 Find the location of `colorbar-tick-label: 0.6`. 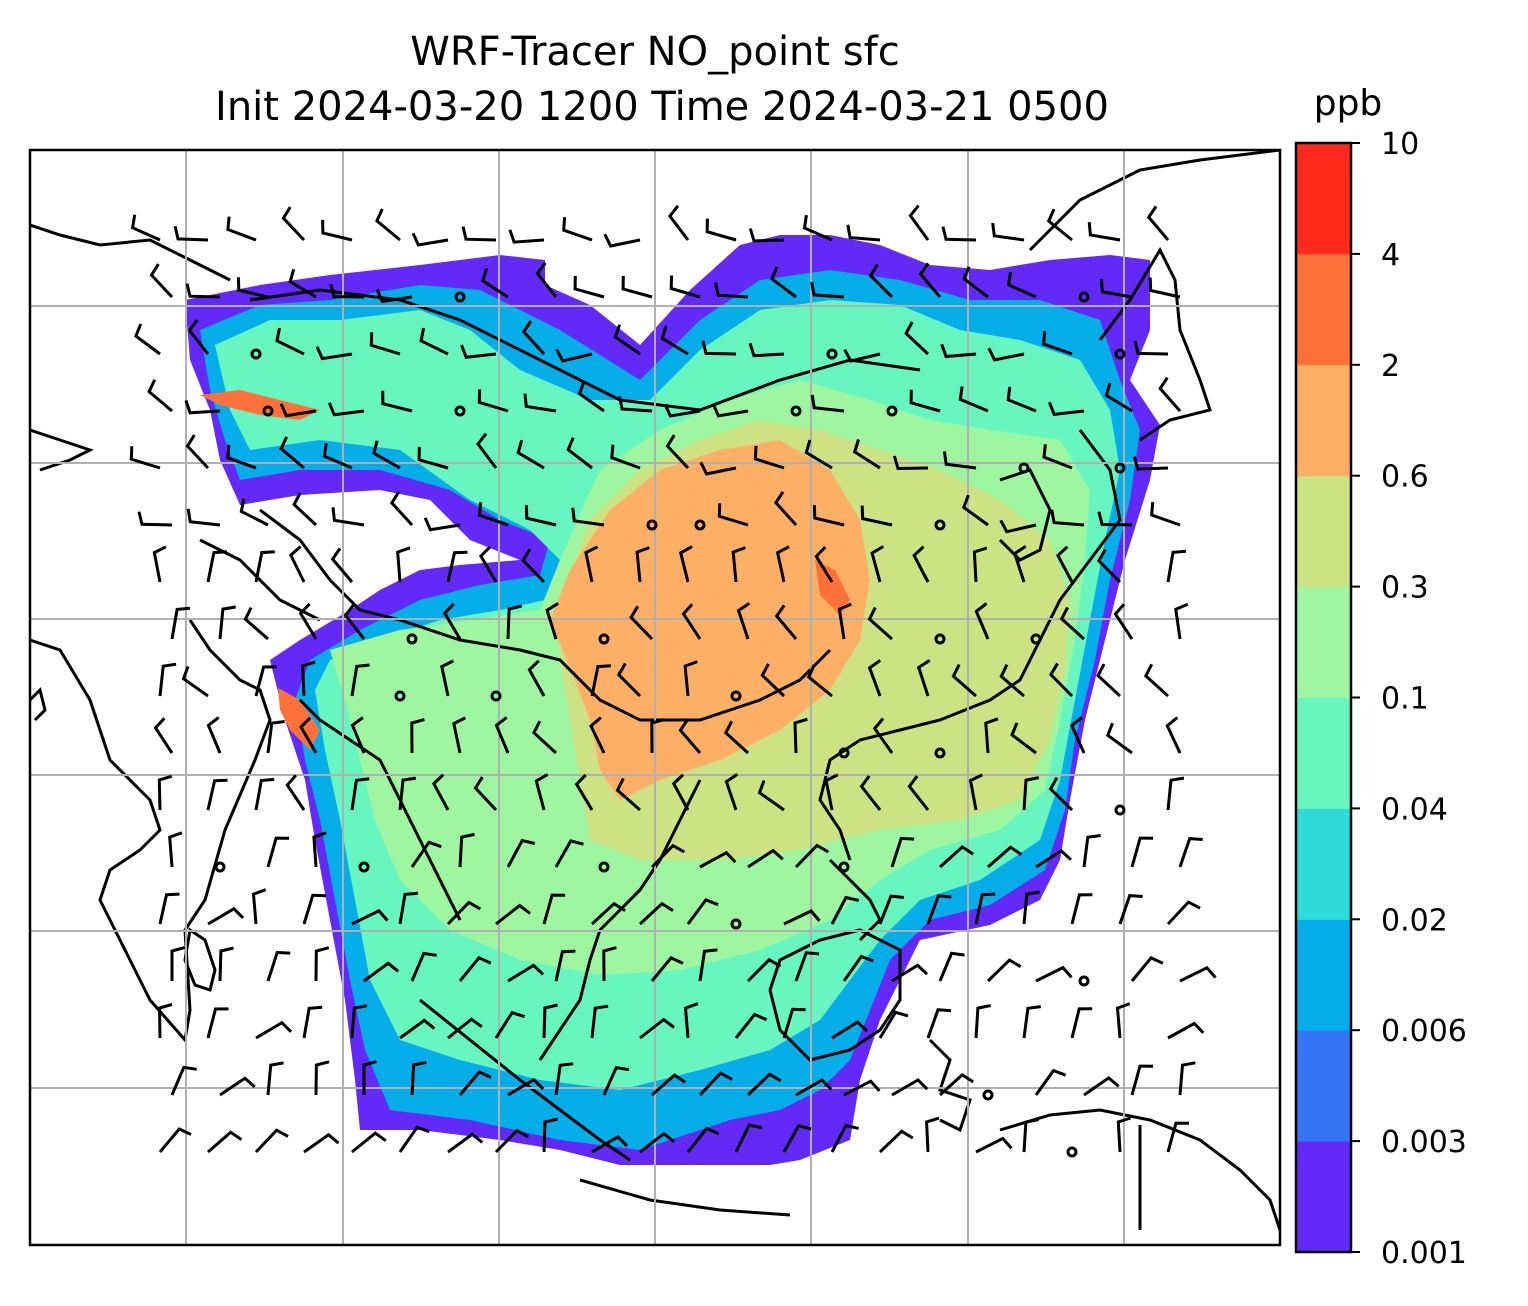

colorbar-tick-label: 0.6 is located at coordinates (1405, 477).